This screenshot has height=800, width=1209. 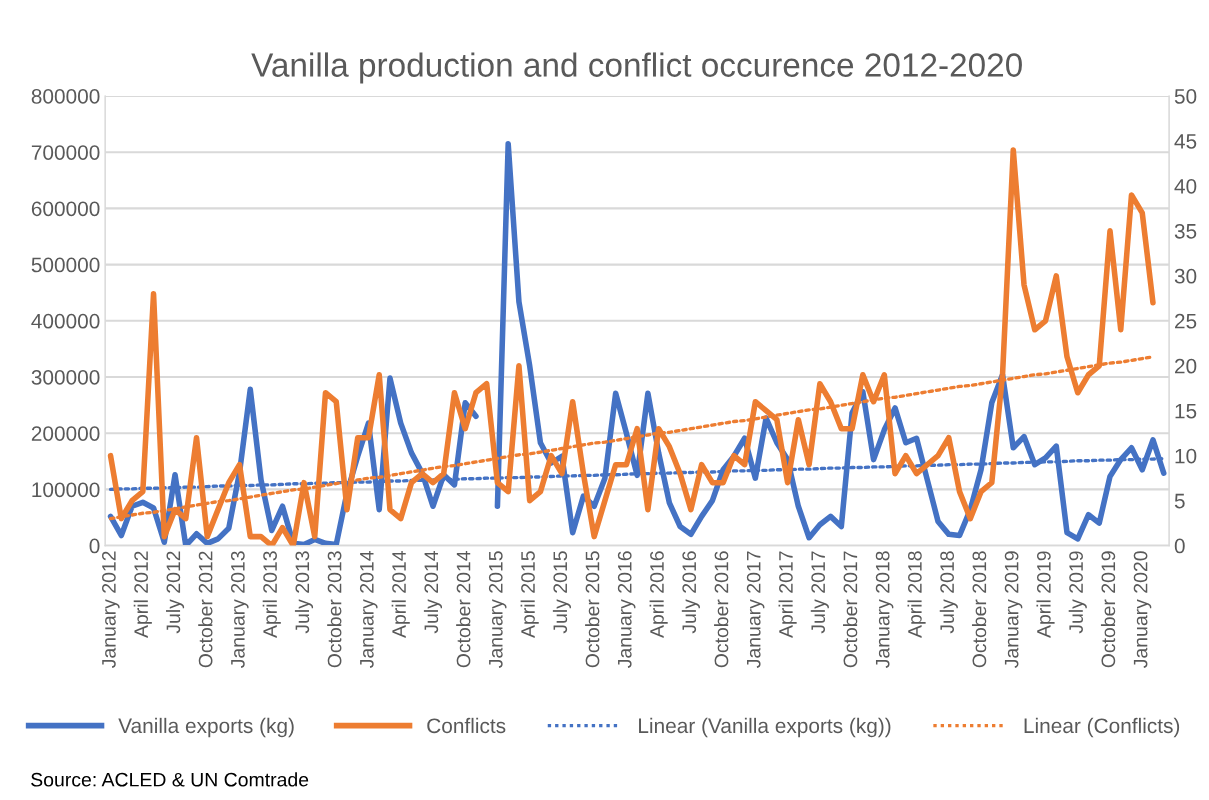 I want to click on x-tick-label: July 2012, so click(x=175, y=592).